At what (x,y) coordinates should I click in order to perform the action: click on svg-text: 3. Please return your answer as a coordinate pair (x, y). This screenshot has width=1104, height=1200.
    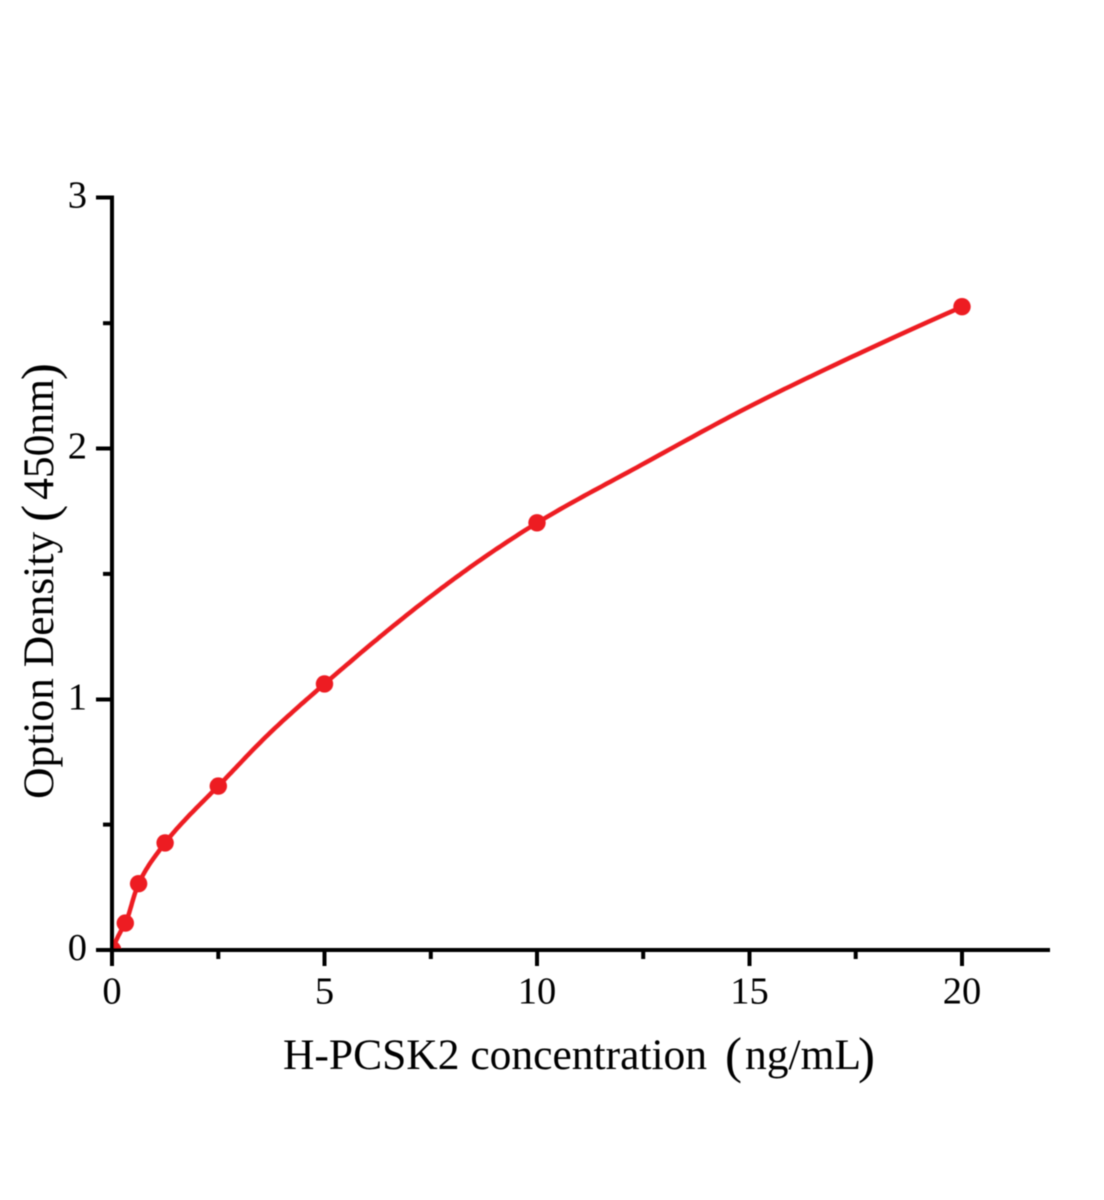
    Looking at the image, I should click on (77, 196).